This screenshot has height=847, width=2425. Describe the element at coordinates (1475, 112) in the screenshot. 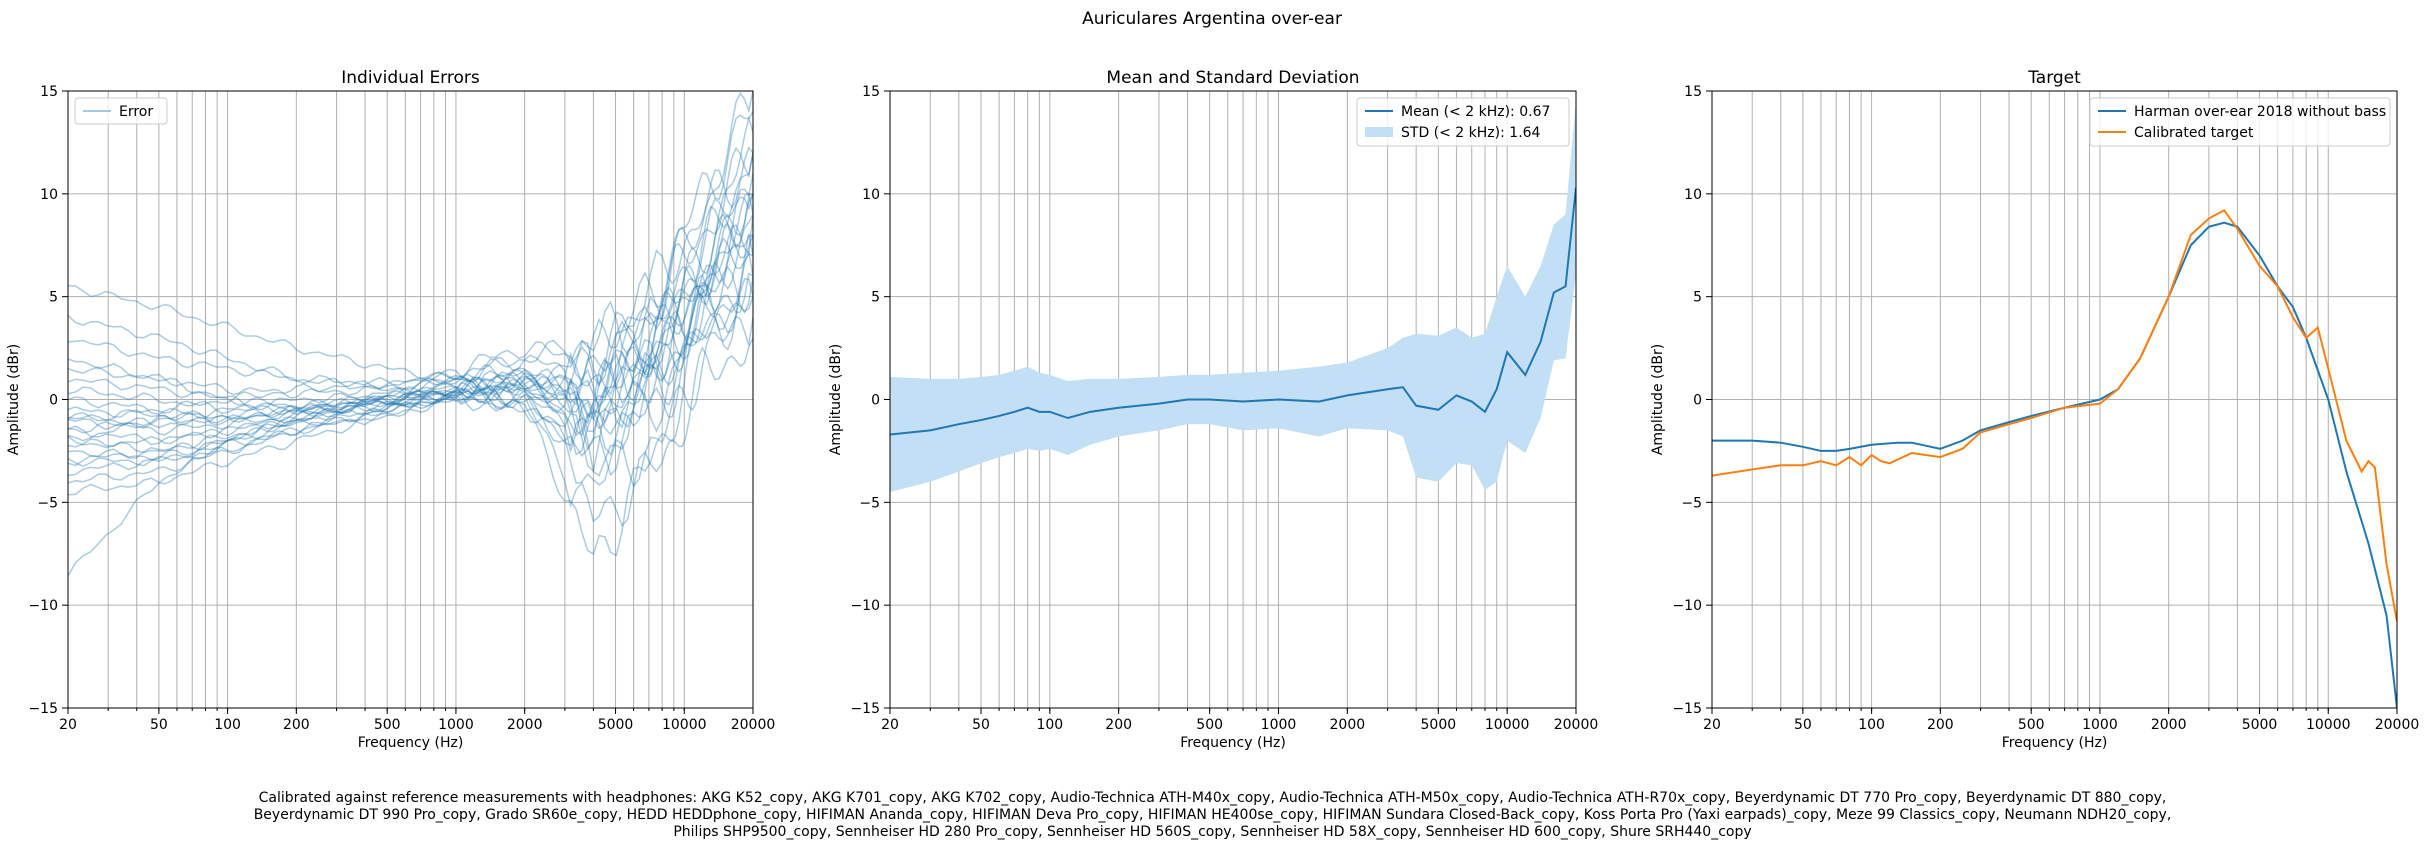

I see `legend-label-mean: Mean (< 2 kHz): 0.67` at that location.